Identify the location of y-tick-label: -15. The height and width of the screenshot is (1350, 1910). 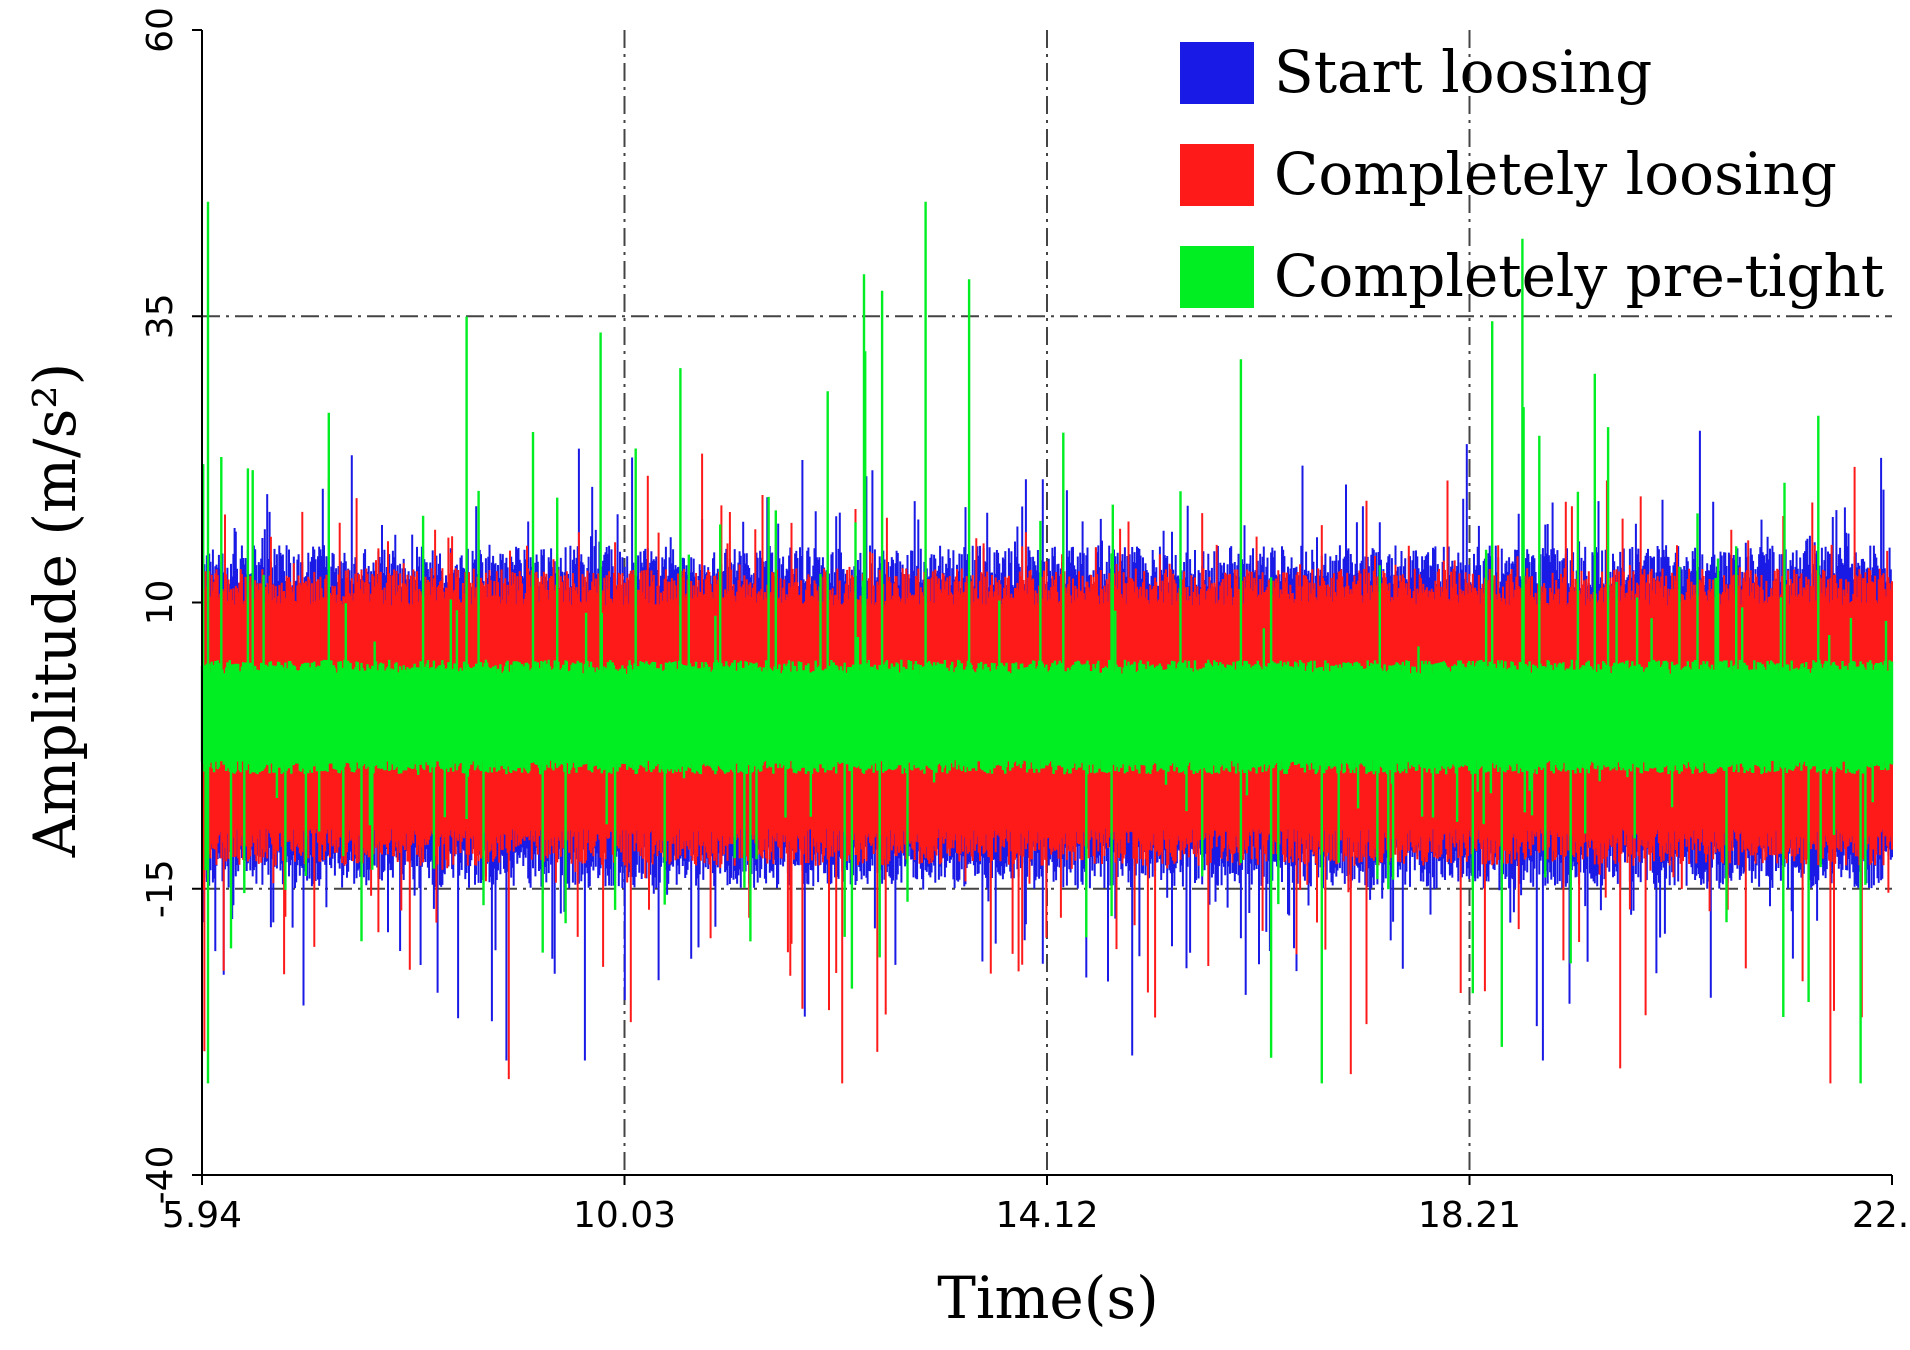
(160, 888).